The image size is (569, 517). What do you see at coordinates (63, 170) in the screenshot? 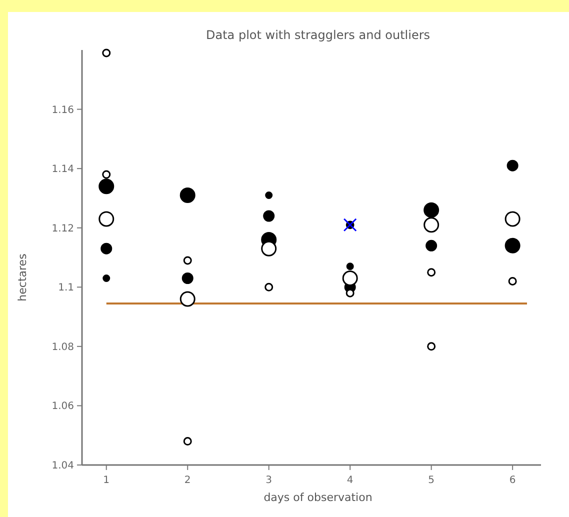
I see `y-tick-label: 1.14` at bounding box center [63, 170].